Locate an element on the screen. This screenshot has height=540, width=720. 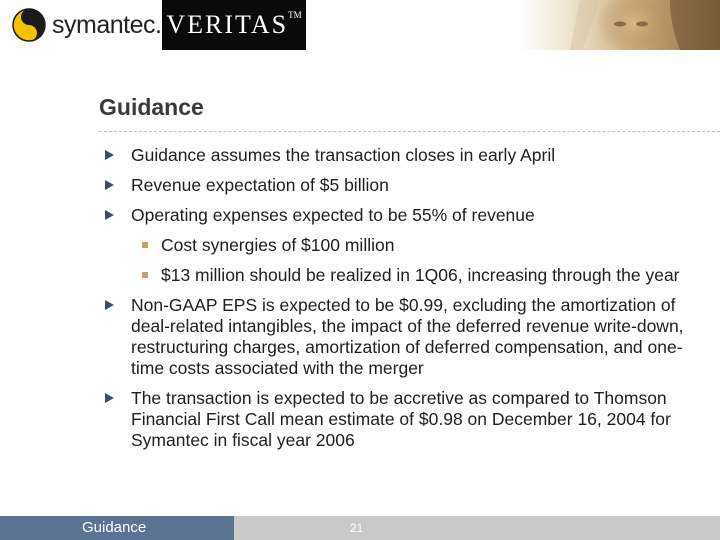
footer-section-bar: Guidance is located at coordinates (117, 528).